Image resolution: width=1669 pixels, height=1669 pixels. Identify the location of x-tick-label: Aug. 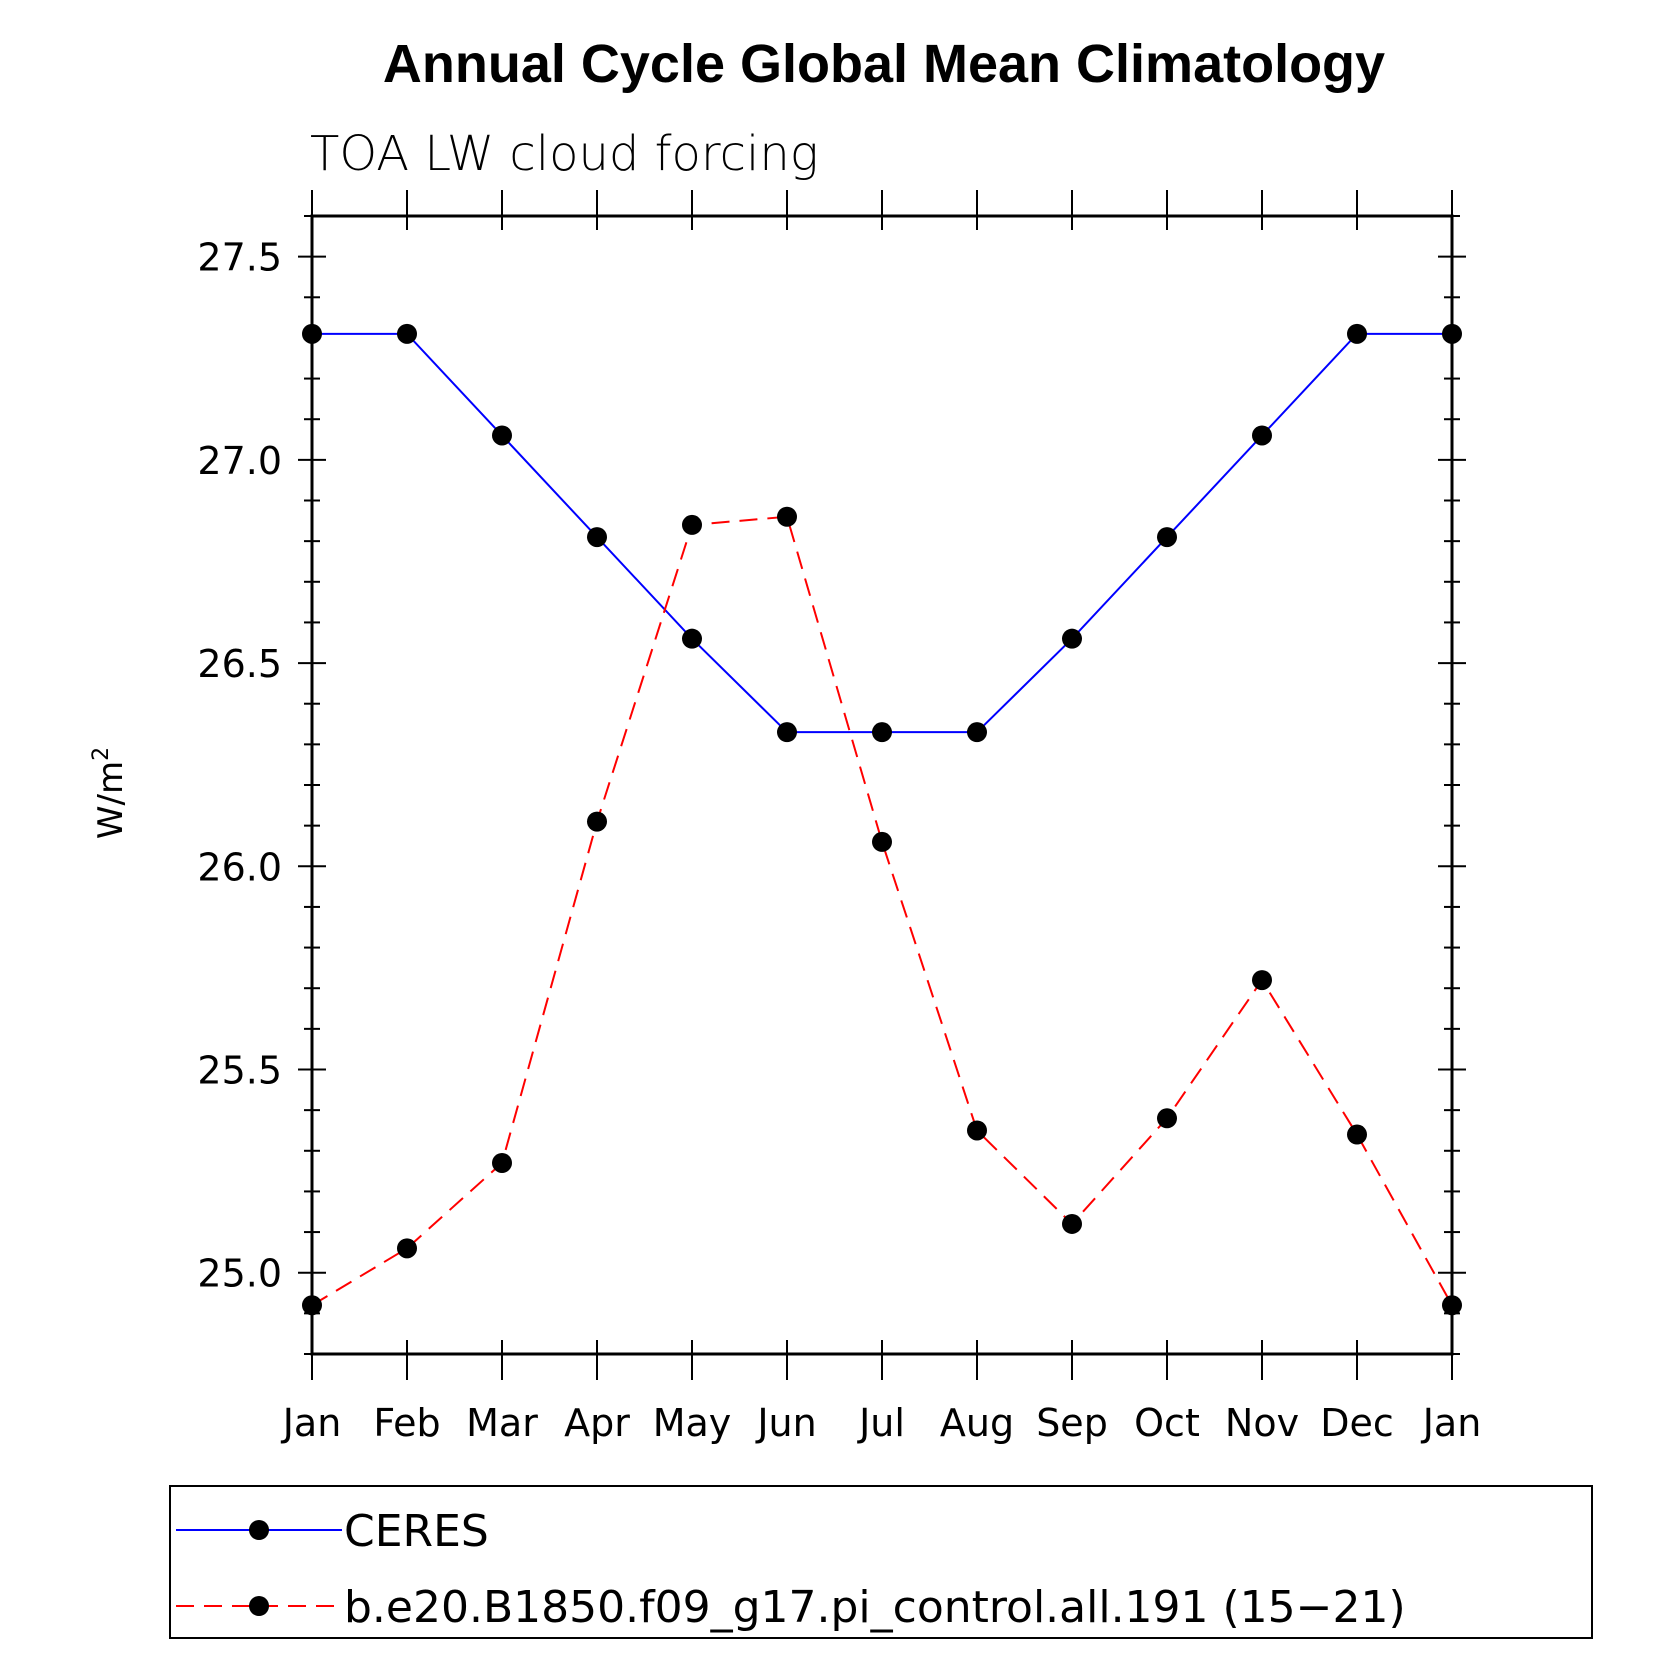
(977, 1423).